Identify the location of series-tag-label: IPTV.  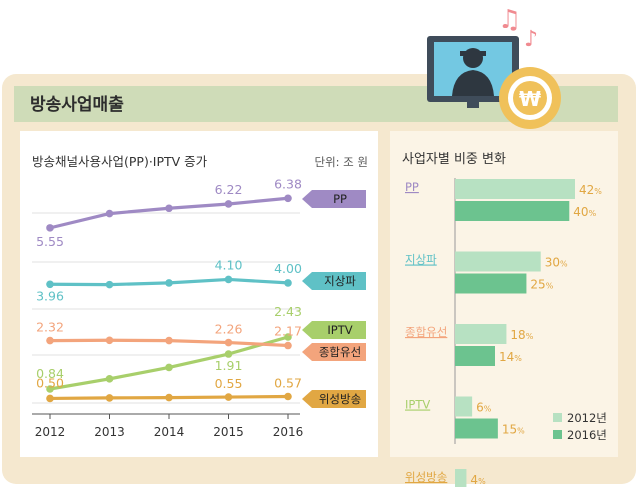
(339, 330).